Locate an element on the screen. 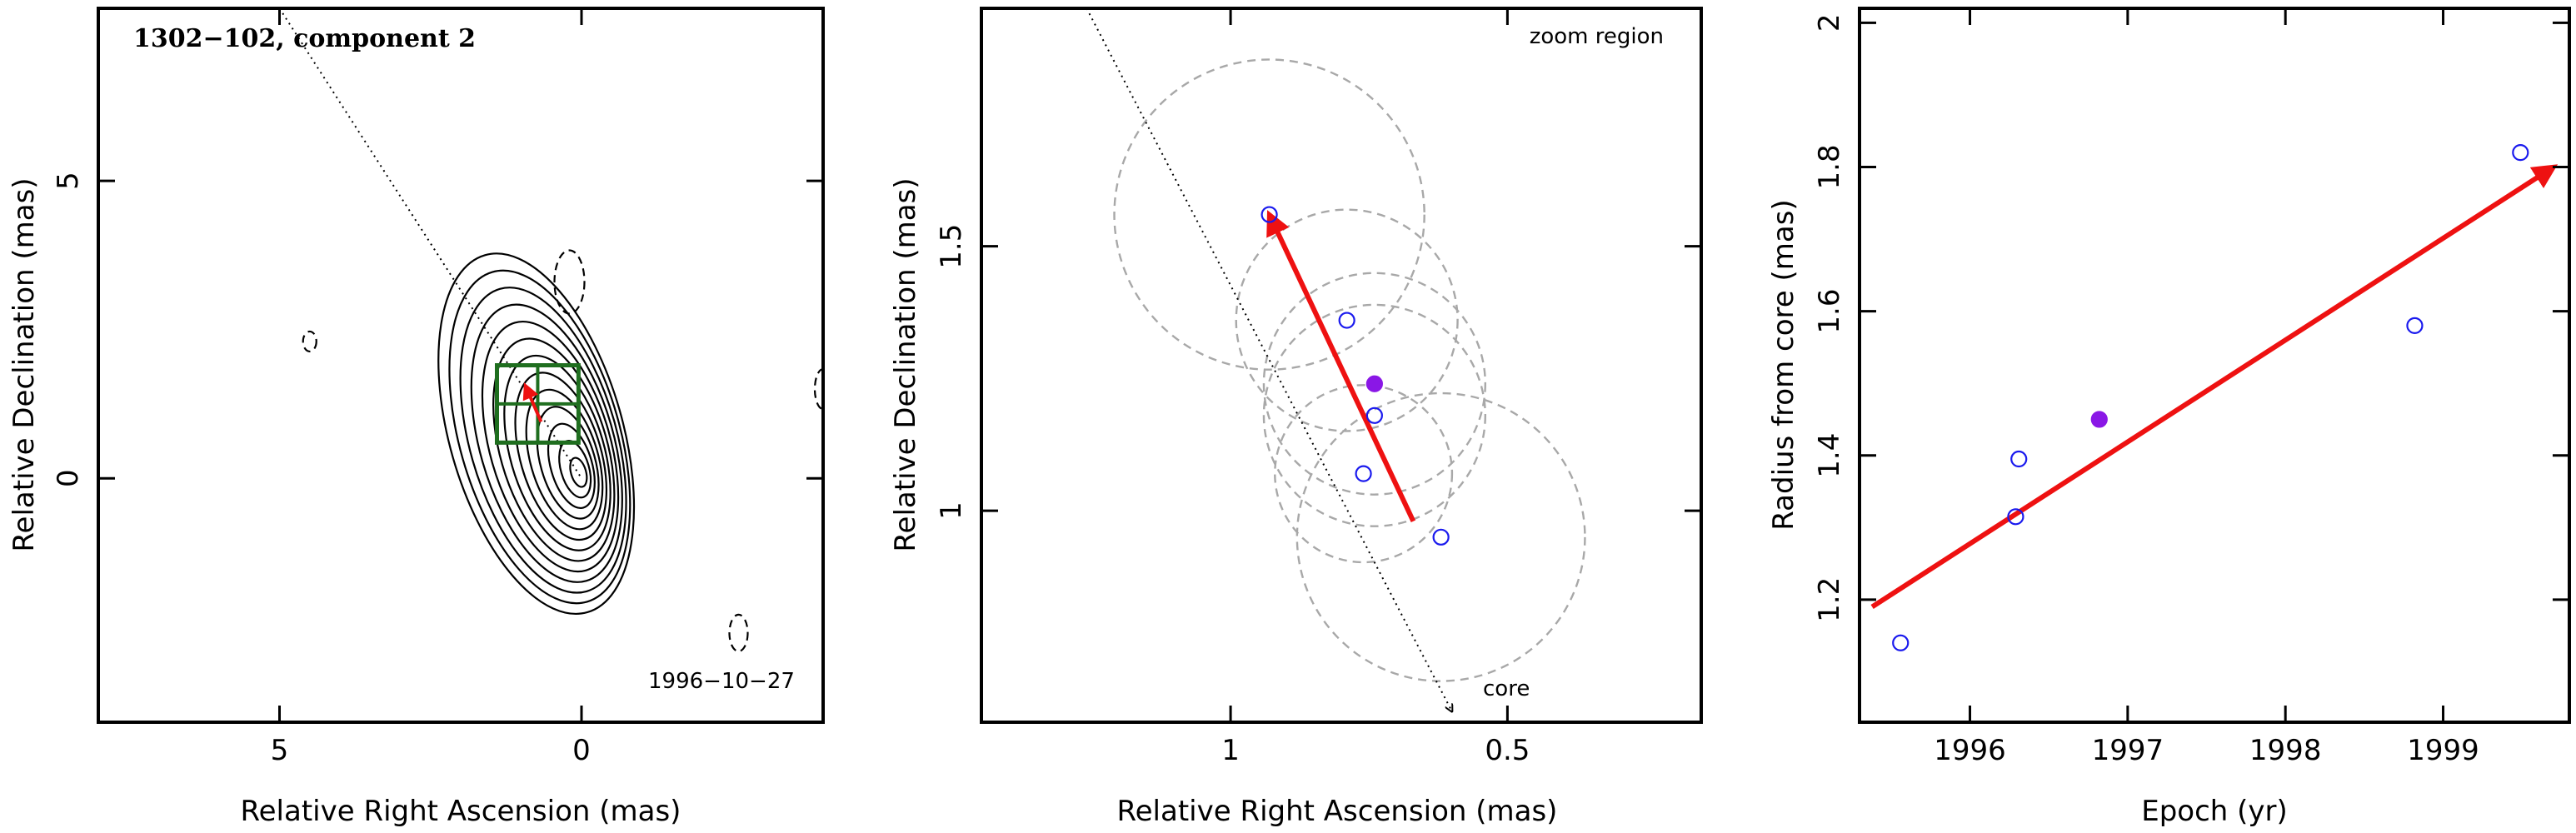 The width and height of the screenshot is (2576, 833). jet-direction-line is located at coordinates (1269, 359).